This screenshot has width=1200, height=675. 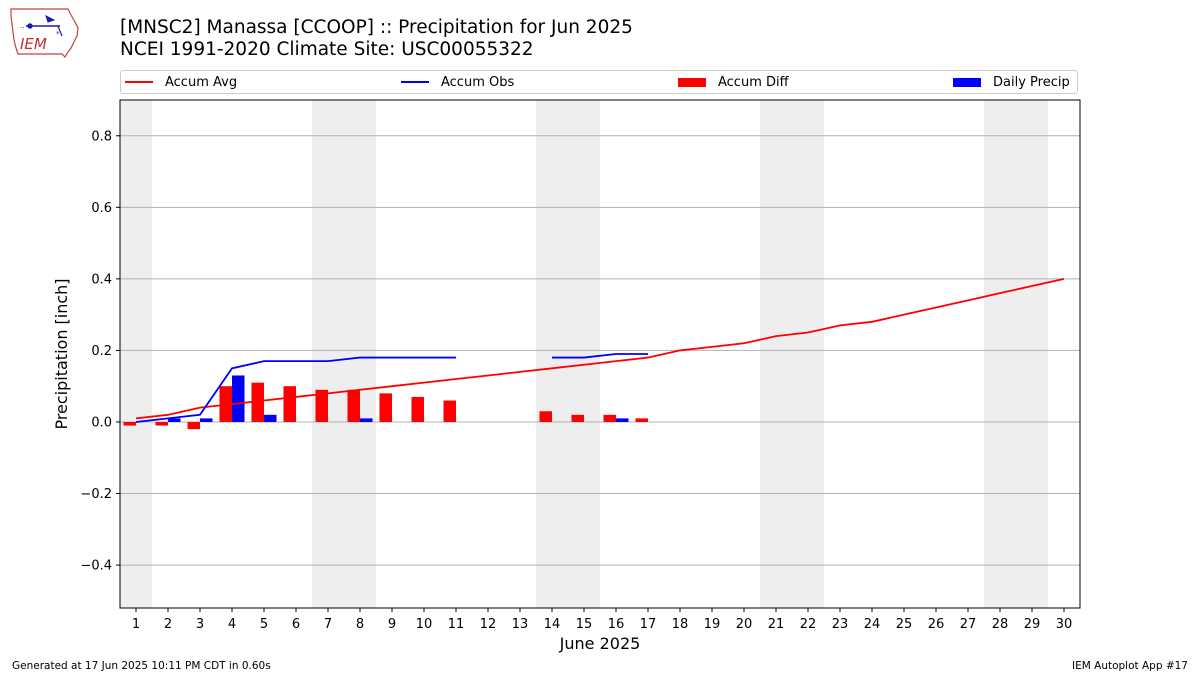 I want to click on x-tick-label: 22, so click(x=808, y=624).